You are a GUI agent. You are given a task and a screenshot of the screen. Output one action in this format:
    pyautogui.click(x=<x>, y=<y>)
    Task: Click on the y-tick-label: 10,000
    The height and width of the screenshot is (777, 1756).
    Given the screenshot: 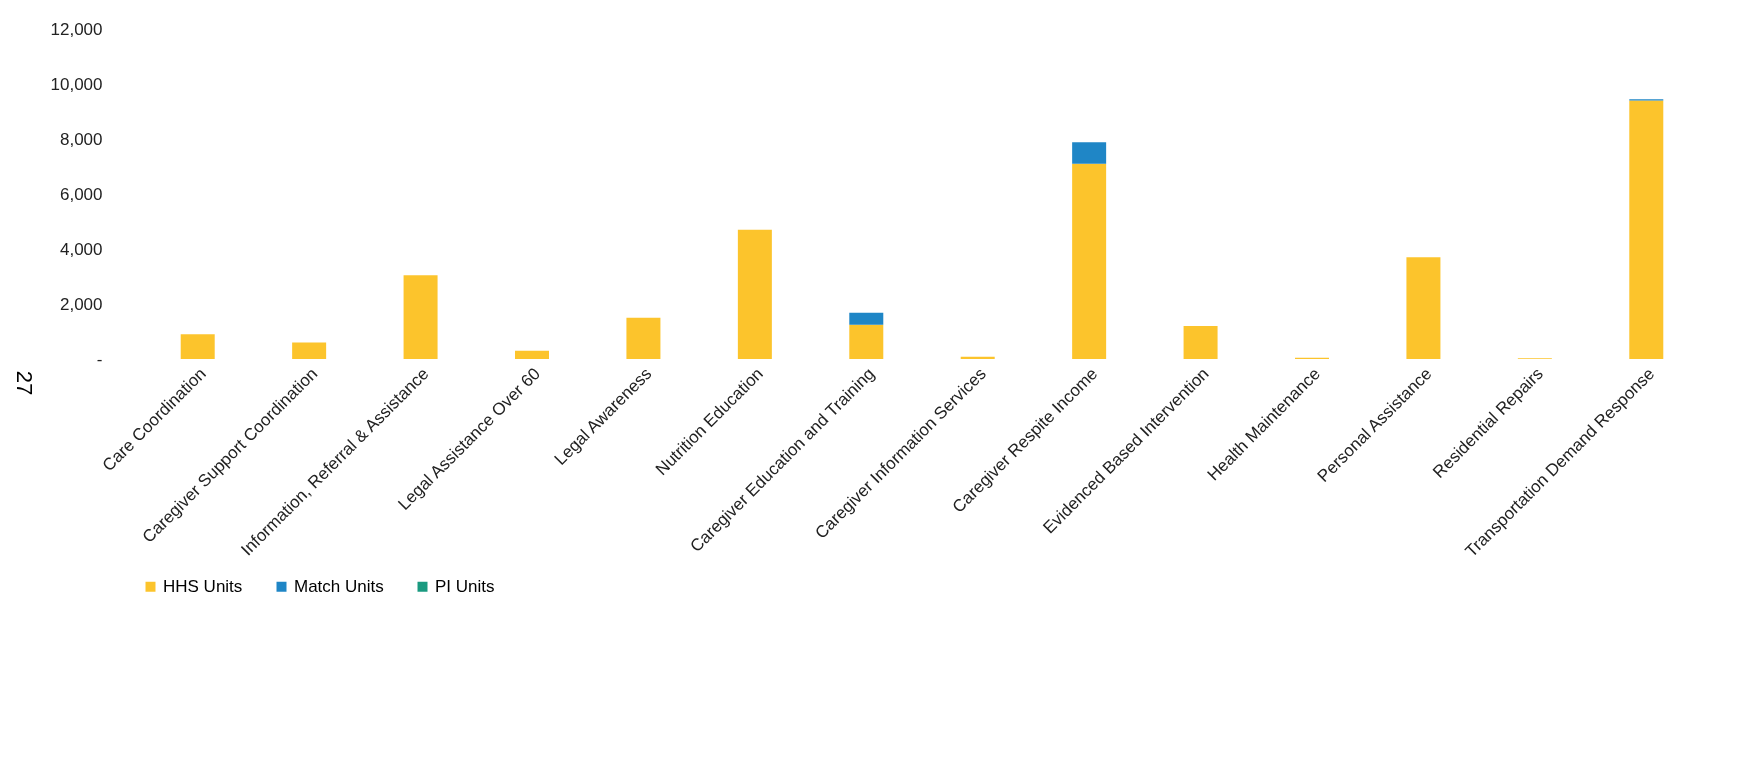 What is the action you would take?
    pyautogui.click(x=76, y=84)
    